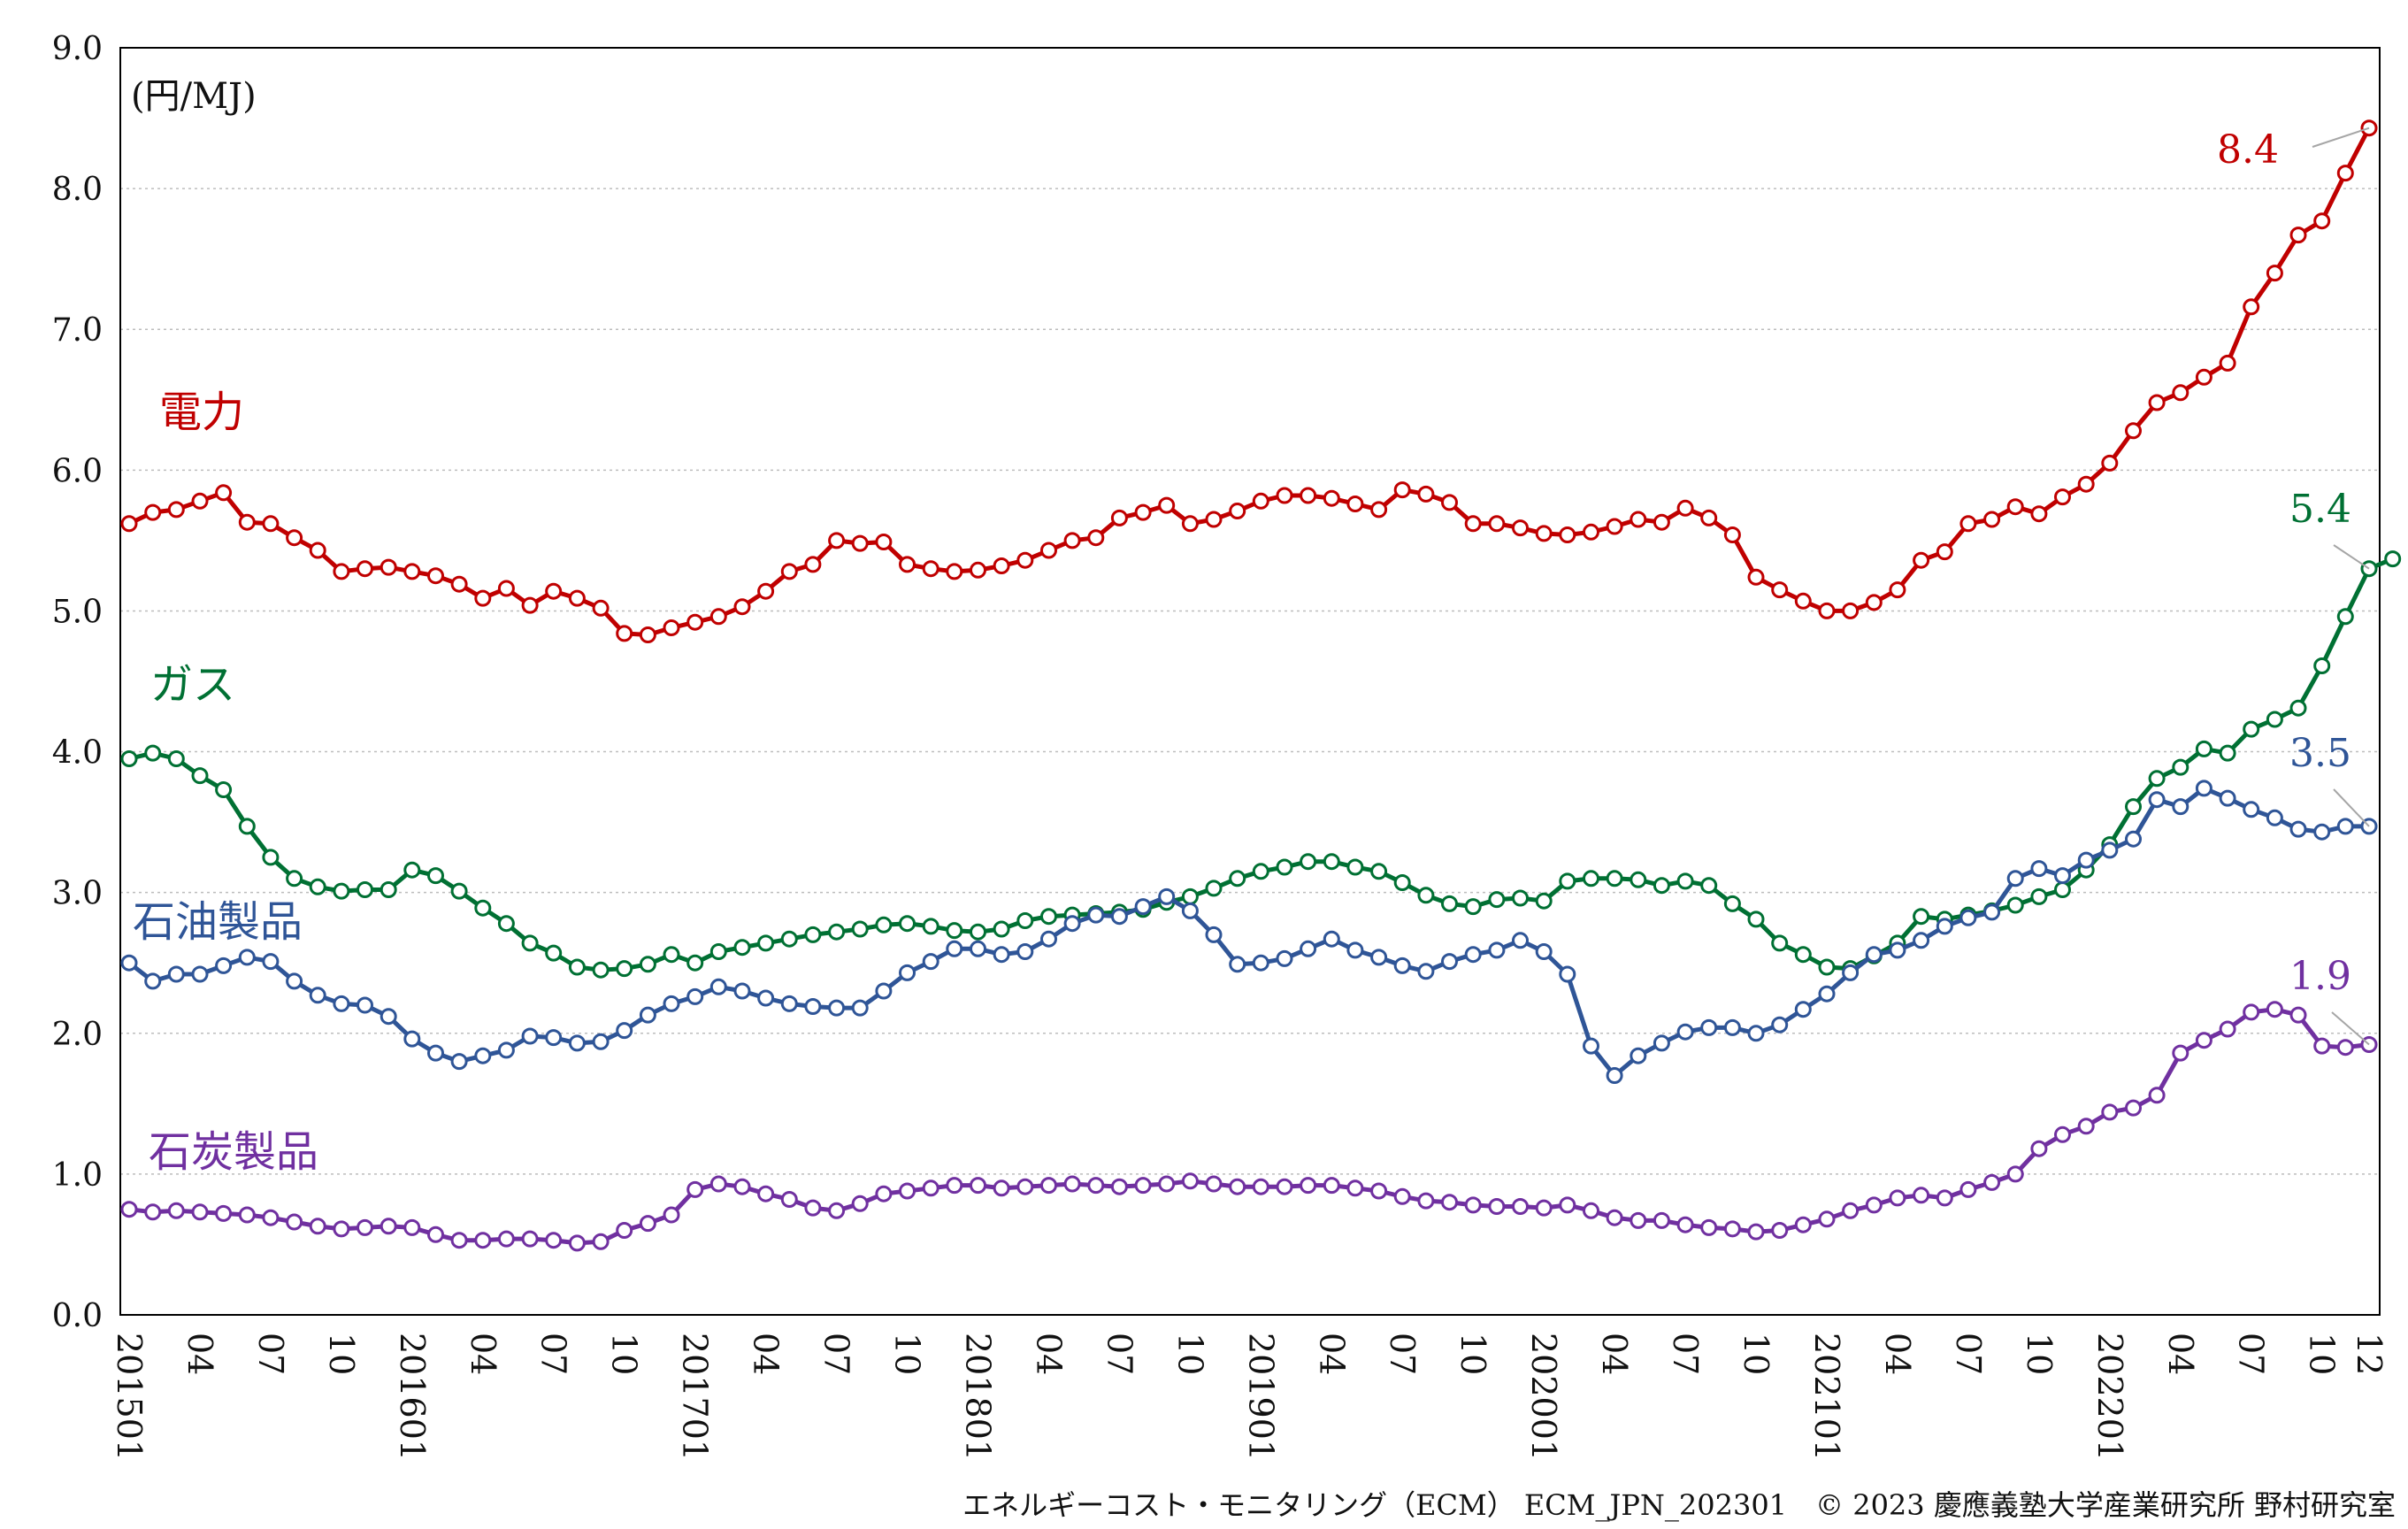 The height and width of the screenshot is (1529, 2408). I want to click on y-tick-label: 4.0, so click(77, 753).